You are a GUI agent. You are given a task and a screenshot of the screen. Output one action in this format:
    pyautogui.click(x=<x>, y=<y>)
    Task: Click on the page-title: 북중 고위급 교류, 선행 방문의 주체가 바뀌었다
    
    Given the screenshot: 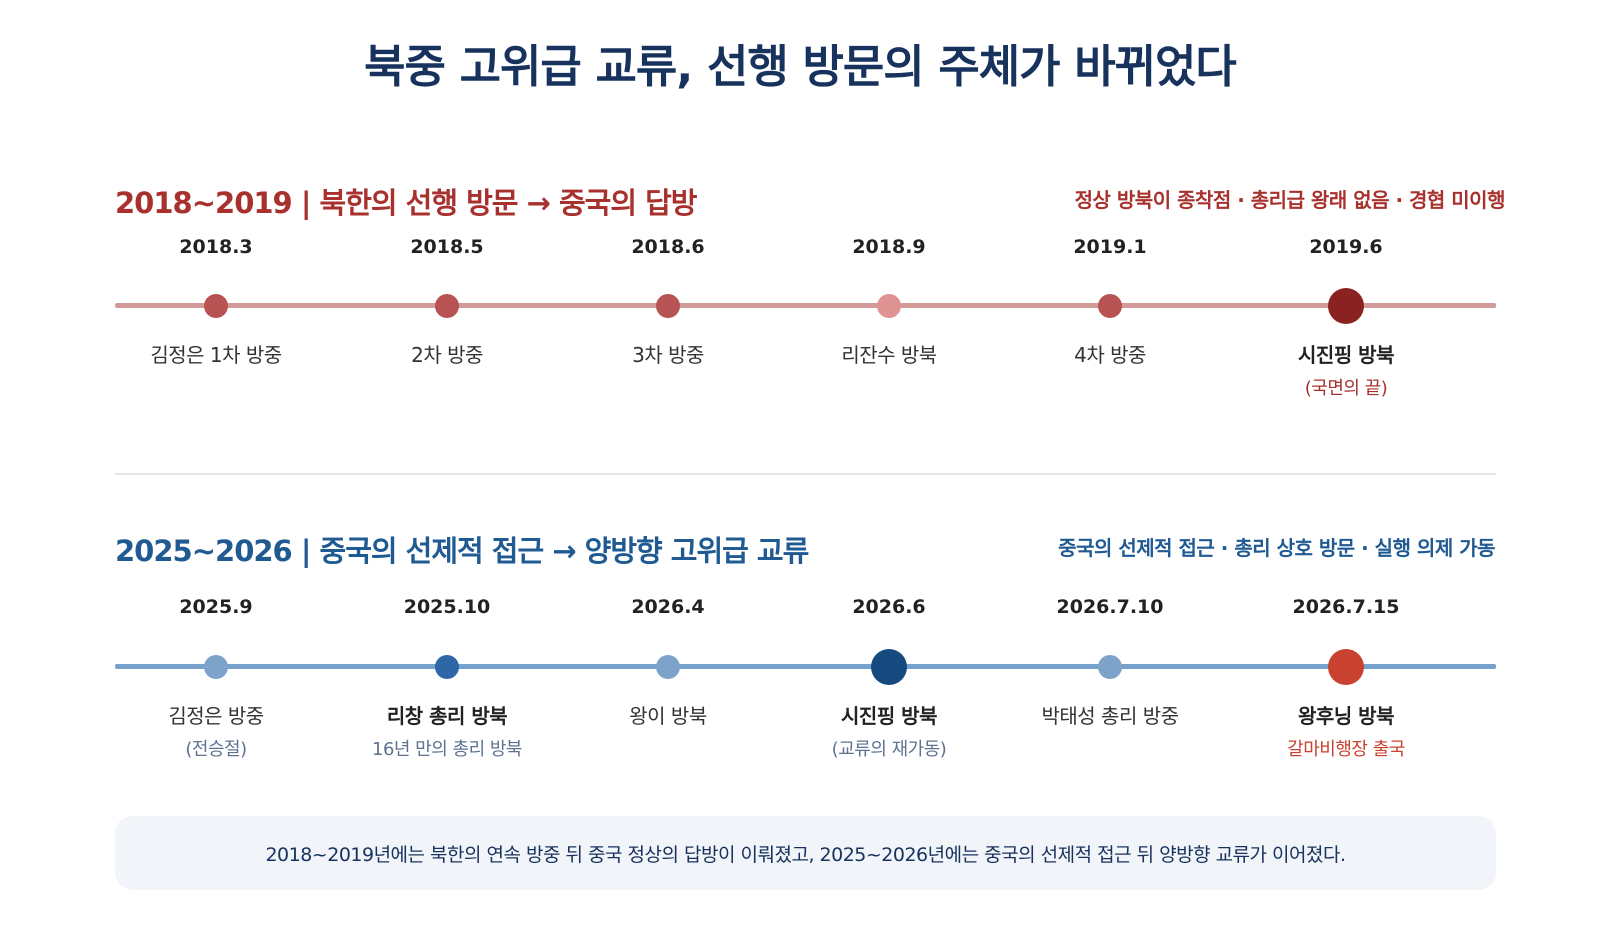 What is the action you would take?
    pyautogui.click(x=800, y=66)
    